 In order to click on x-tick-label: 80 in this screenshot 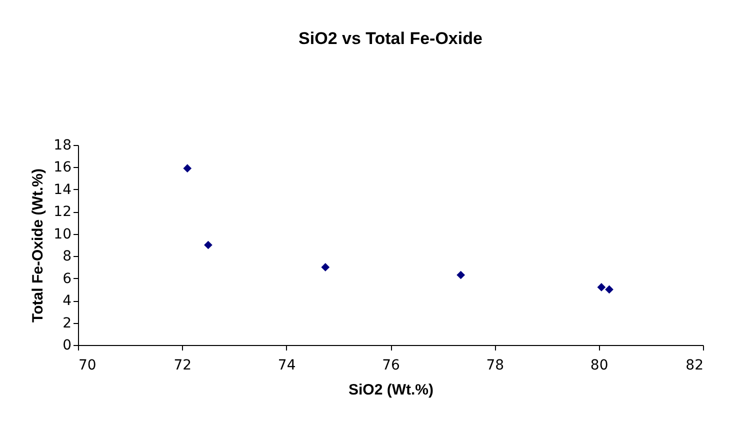, I will do `click(599, 366)`.